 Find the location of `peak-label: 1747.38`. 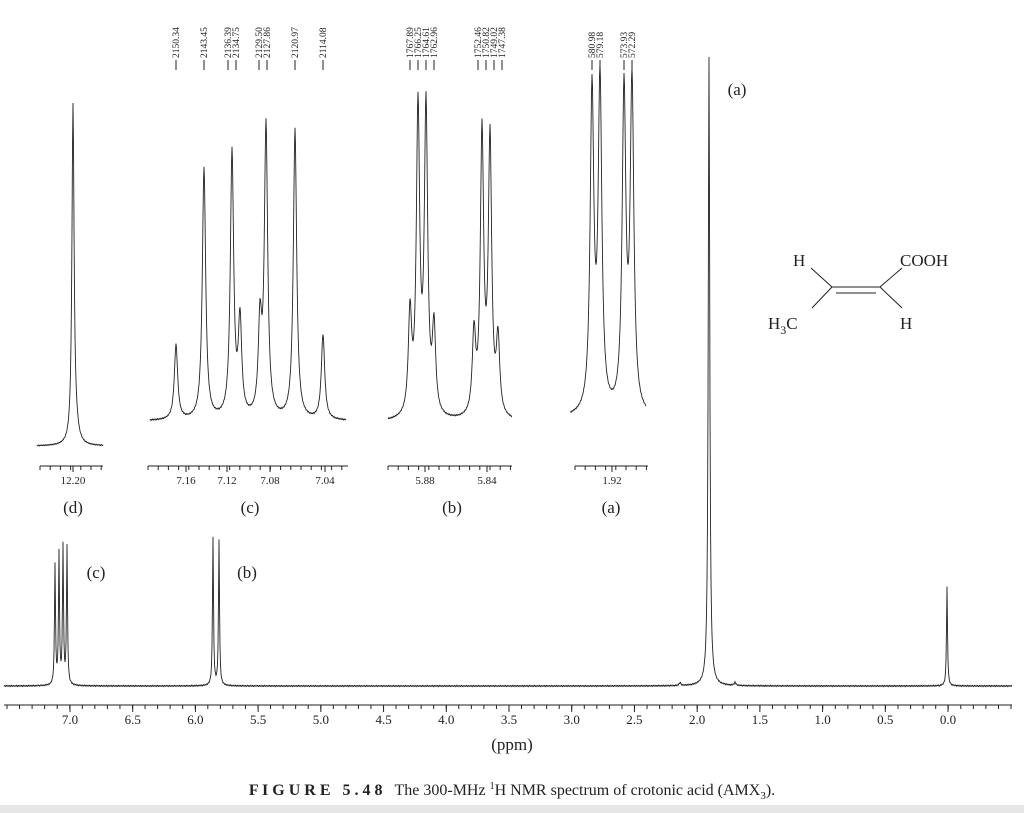

peak-label: 1747.38 is located at coordinates (503, 42).